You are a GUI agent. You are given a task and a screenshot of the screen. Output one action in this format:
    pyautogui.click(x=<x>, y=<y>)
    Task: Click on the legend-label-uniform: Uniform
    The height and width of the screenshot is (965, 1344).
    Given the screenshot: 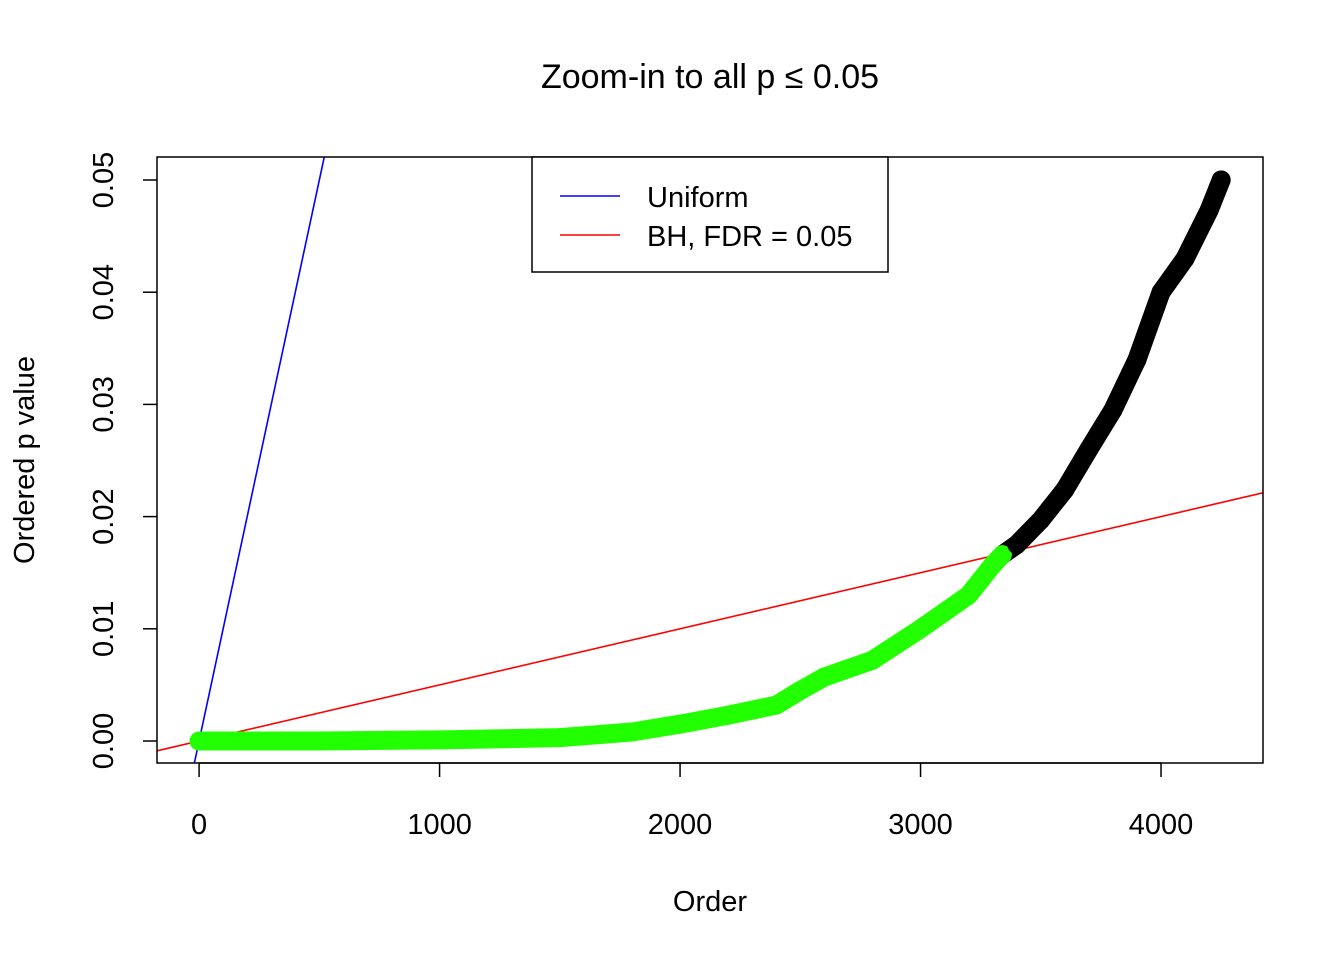 What is the action you would take?
    pyautogui.click(x=698, y=198)
    